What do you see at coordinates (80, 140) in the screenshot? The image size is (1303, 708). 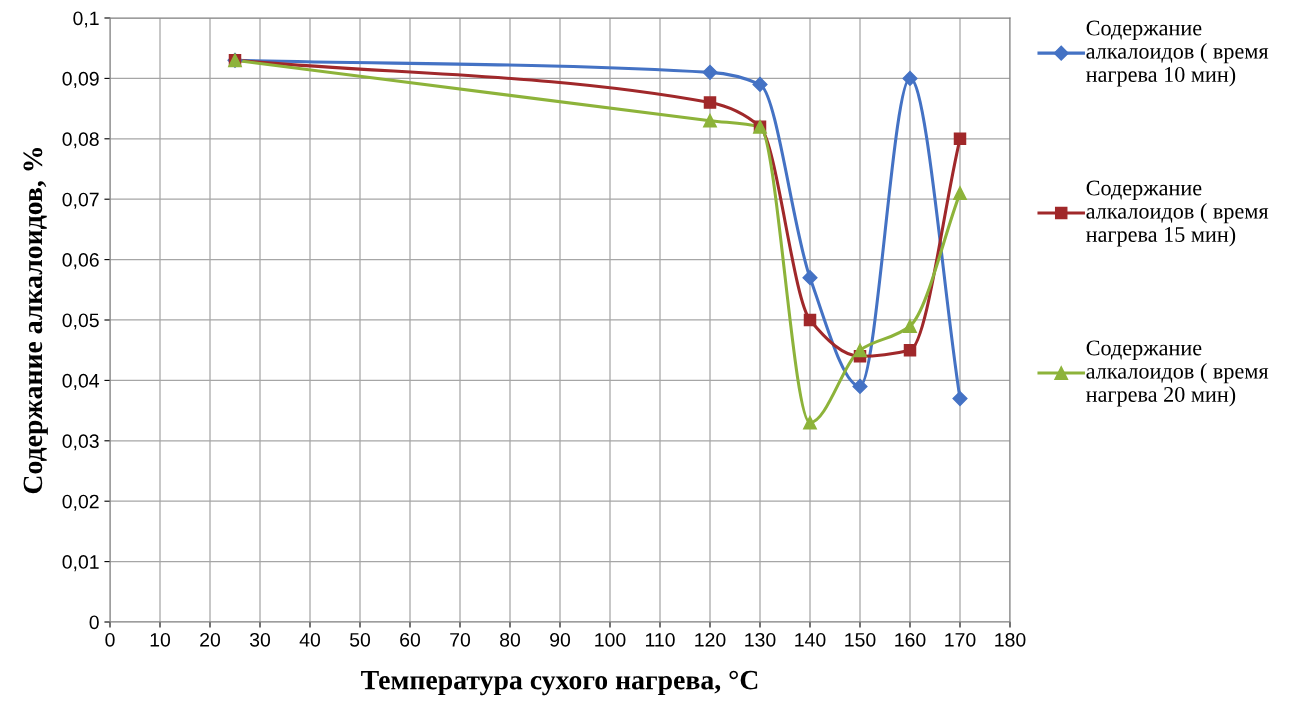 I see `y-tick-label: 0,08` at bounding box center [80, 140].